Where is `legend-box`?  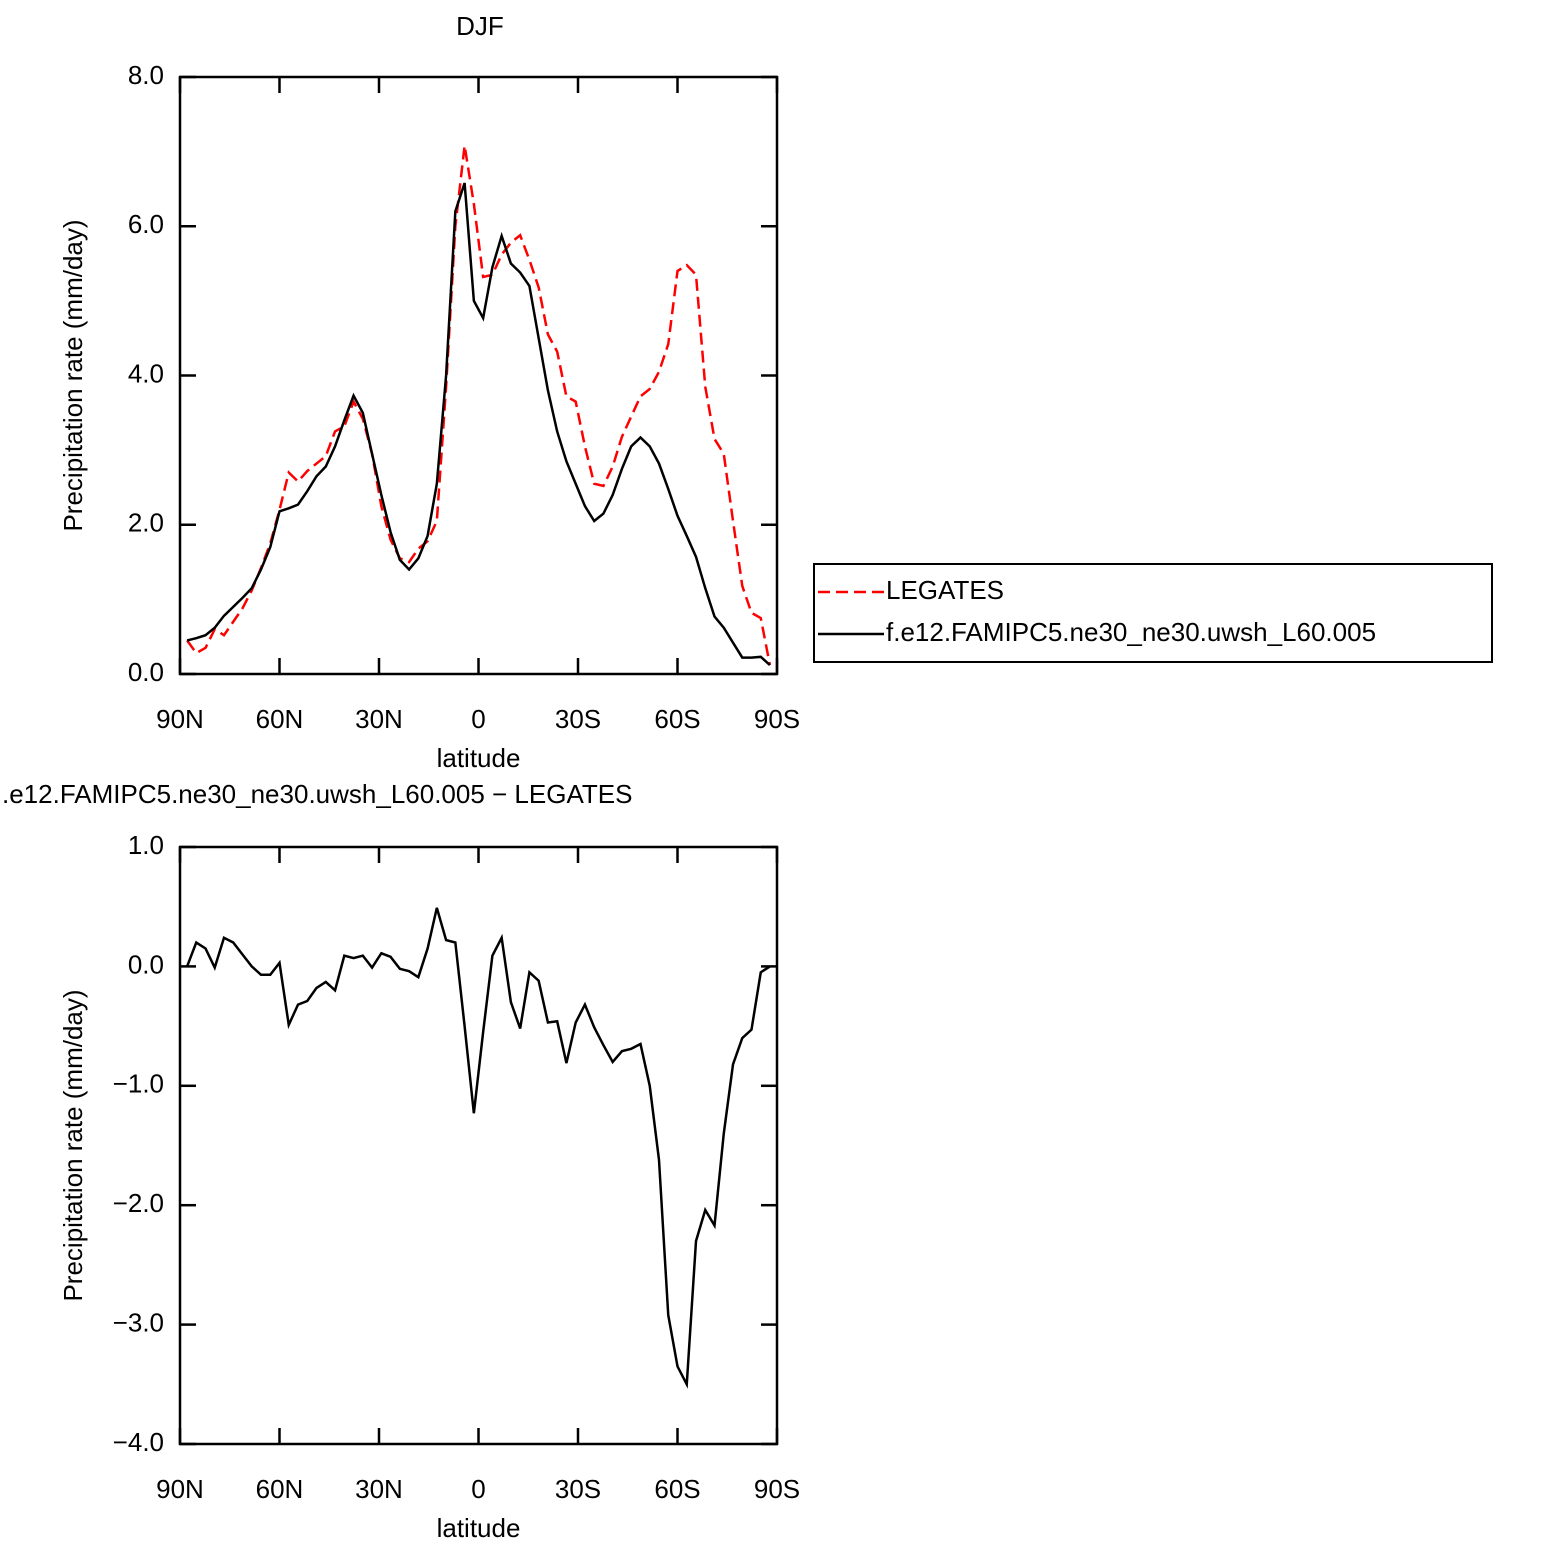
legend-box is located at coordinates (1153, 613).